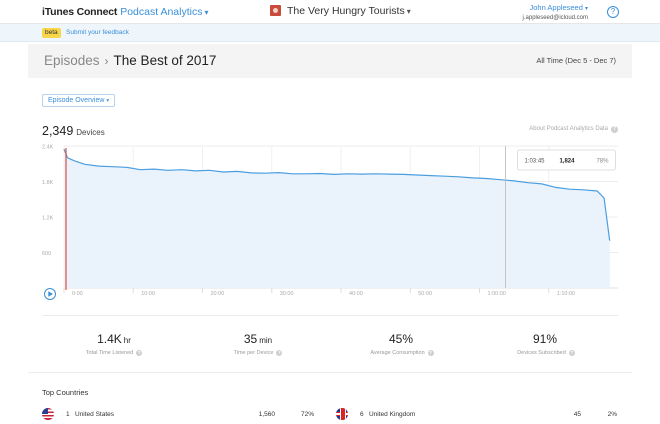 This screenshot has height=424, width=660. What do you see at coordinates (362, 414) in the screenshot?
I see `country-rank: 6` at bounding box center [362, 414].